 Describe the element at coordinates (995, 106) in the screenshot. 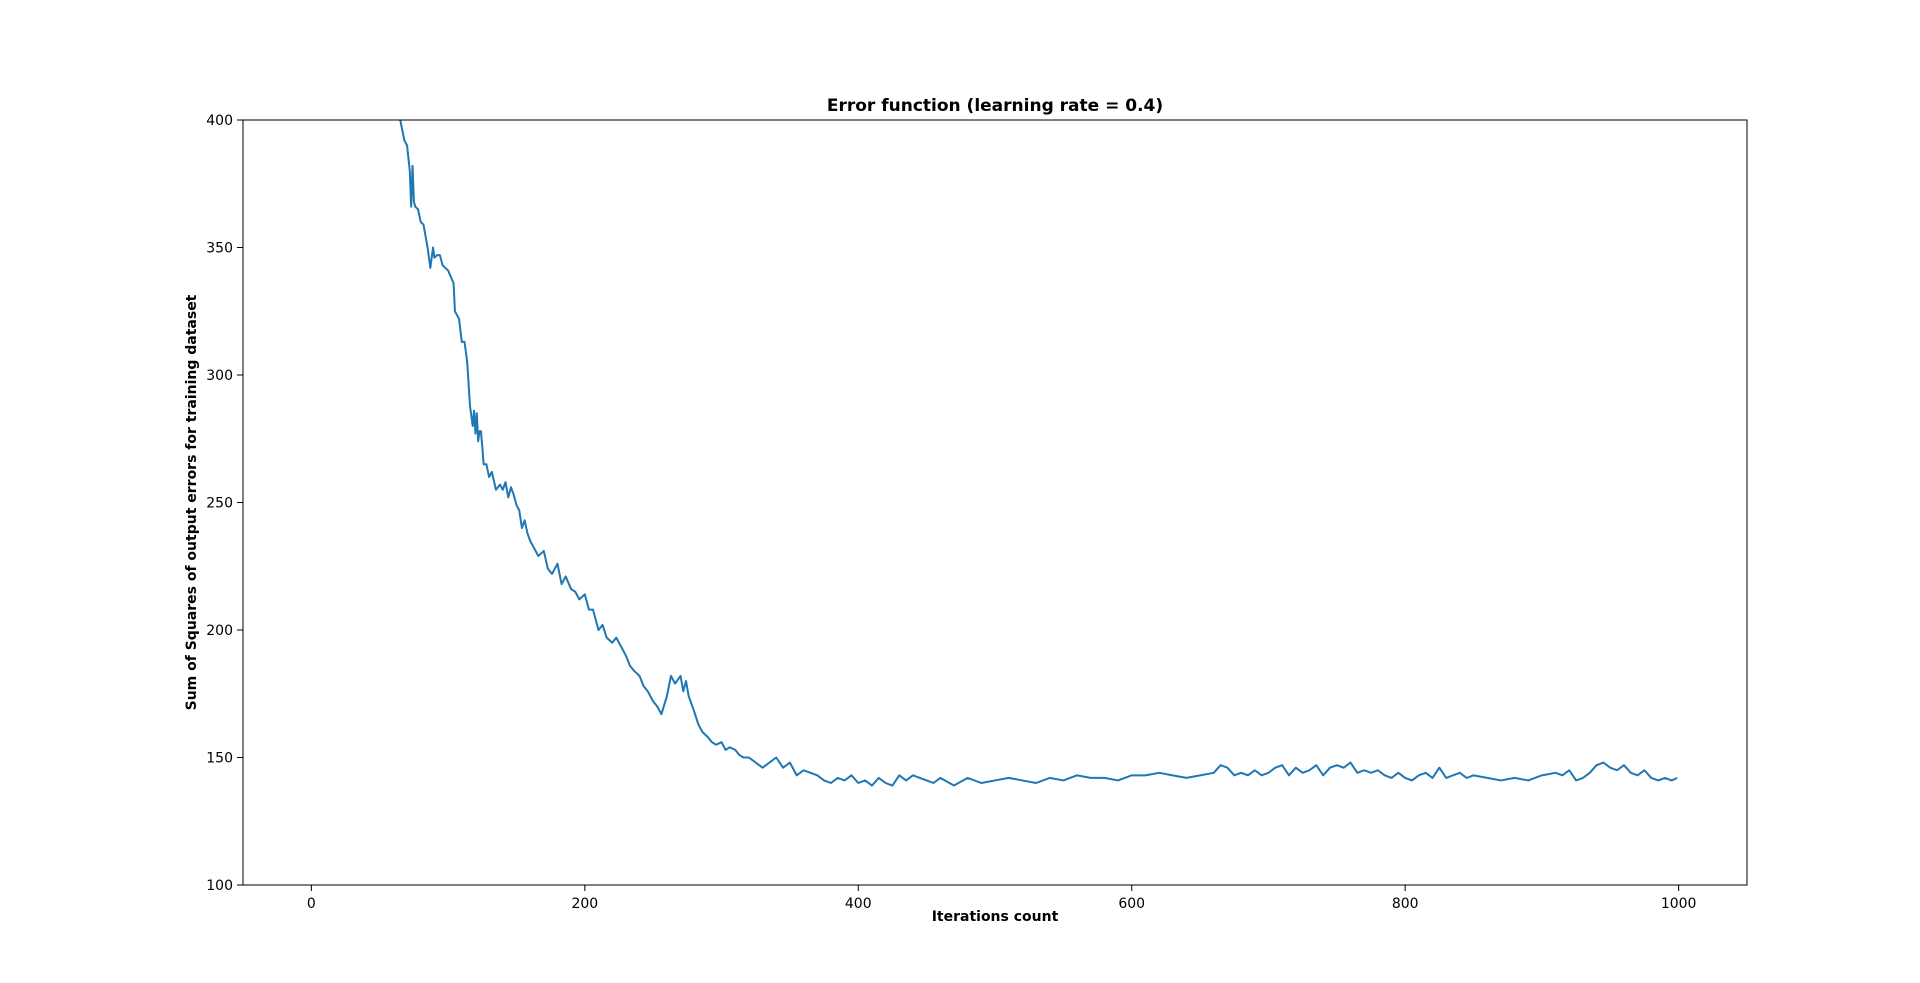

I see `chart-title: Error function (learning rate = 0.4)` at that location.